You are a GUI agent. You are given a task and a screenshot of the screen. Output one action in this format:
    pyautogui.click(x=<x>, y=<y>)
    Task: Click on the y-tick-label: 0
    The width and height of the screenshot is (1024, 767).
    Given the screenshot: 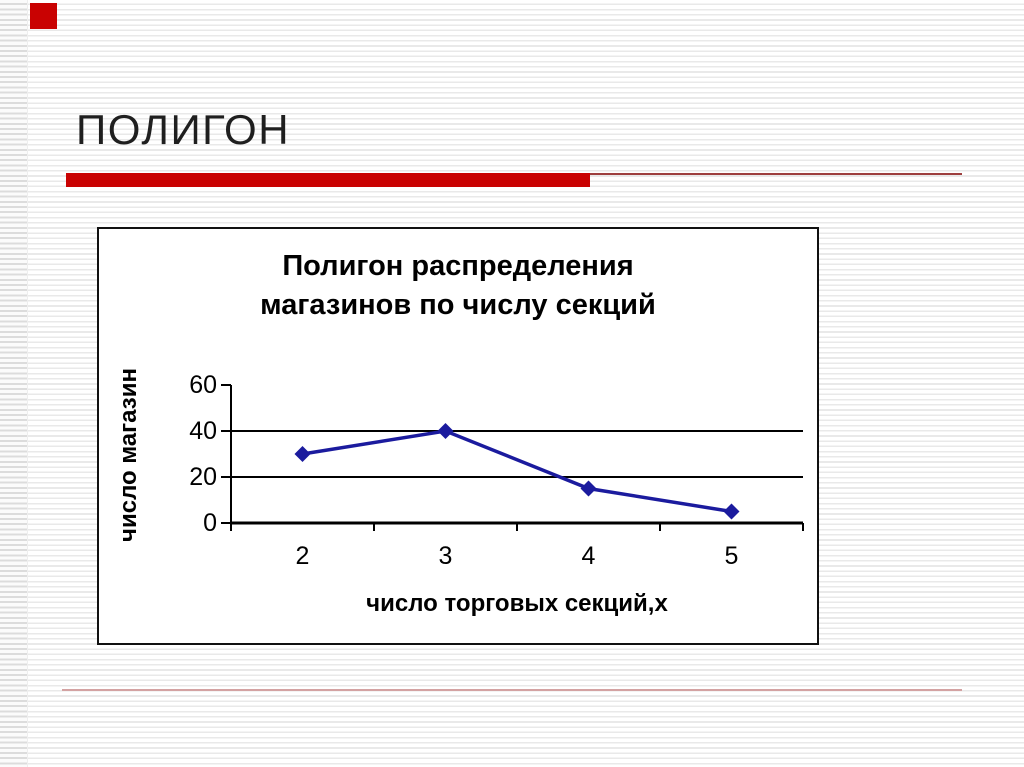 What is the action you would take?
    pyautogui.click(x=210, y=523)
    